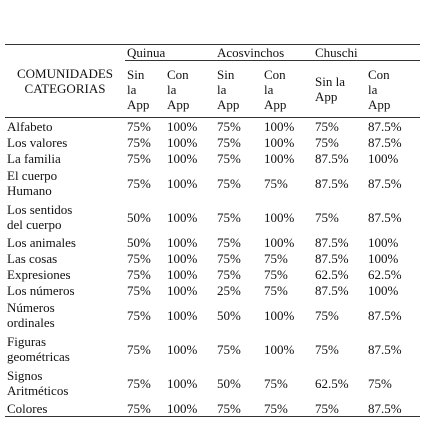 The height and width of the screenshot is (428, 425). I want to click on text-line: Los valores, so click(37, 142).